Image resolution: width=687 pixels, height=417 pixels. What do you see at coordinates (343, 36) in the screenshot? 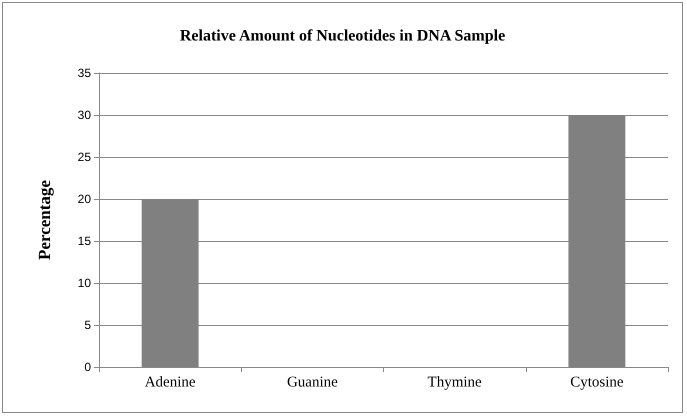
I see `chart-title: Relative Amount of Nucleotides in DNA Sample` at bounding box center [343, 36].